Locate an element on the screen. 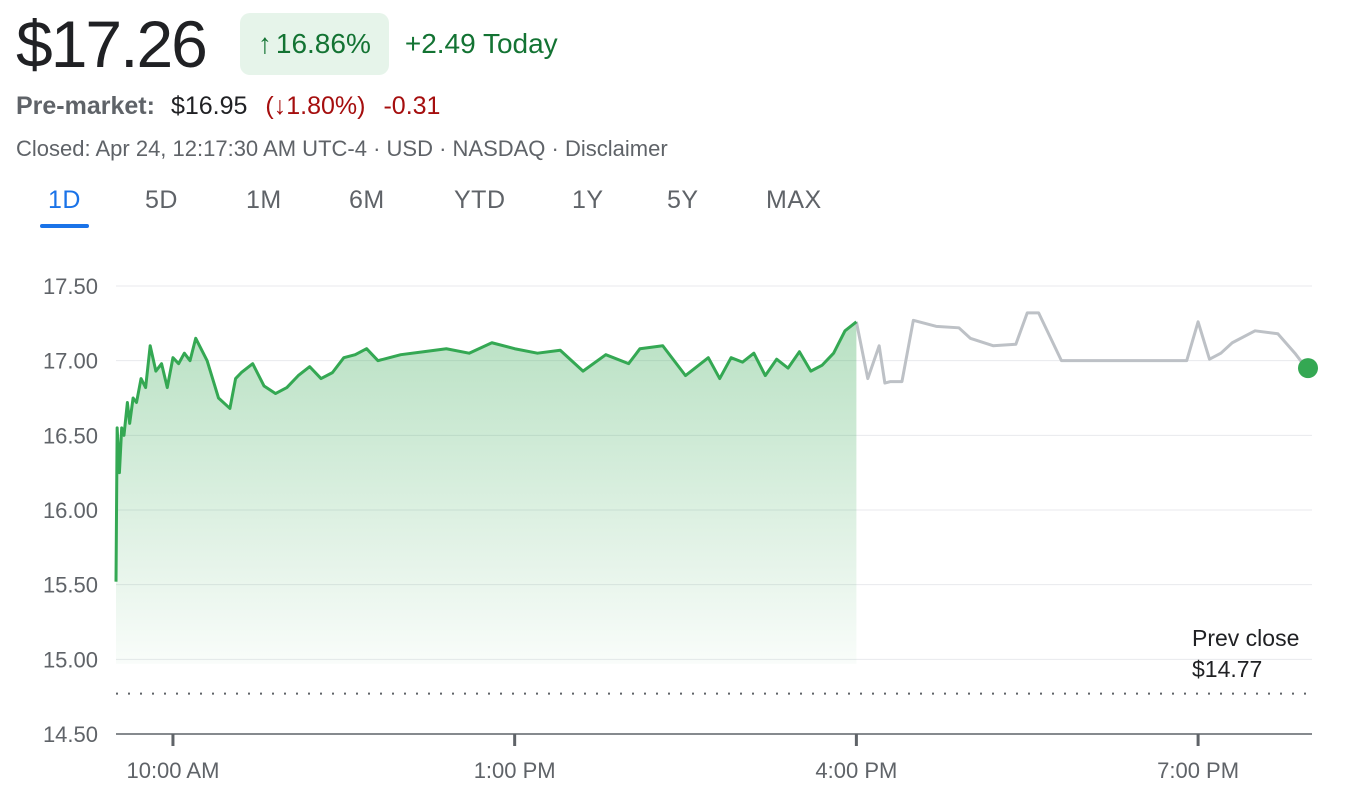 The image size is (1360, 800). y-tick-label: 16.00 is located at coordinates (70, 510).